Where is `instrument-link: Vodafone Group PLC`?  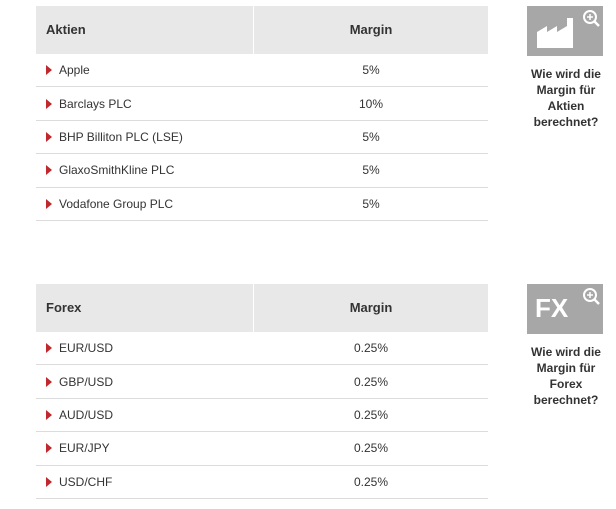 instrument-link: Vodafone Group PLC is located at coordinates (116, 203).